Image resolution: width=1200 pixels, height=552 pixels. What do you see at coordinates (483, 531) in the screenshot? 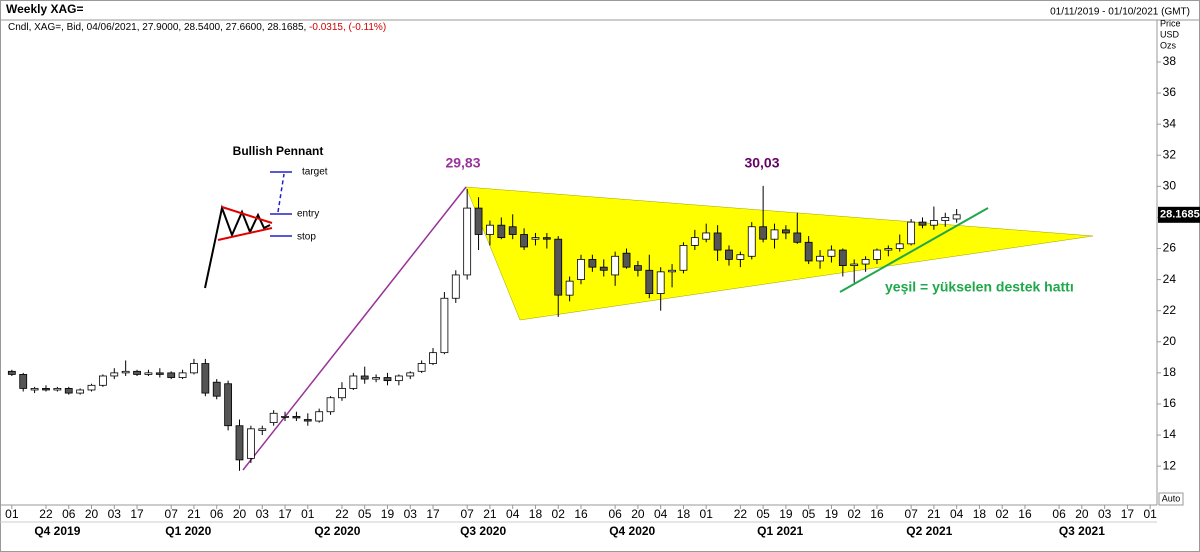
I see `quarter-label: Q3 2020` at bounding box center [483, 531].